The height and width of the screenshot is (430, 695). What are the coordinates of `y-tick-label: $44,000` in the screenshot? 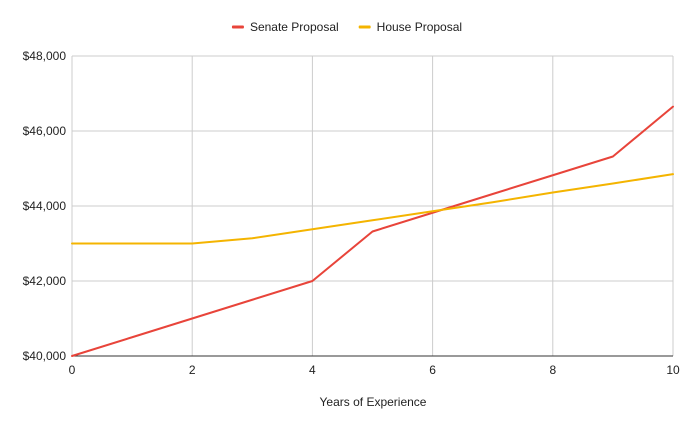 It's located at (45, 206).